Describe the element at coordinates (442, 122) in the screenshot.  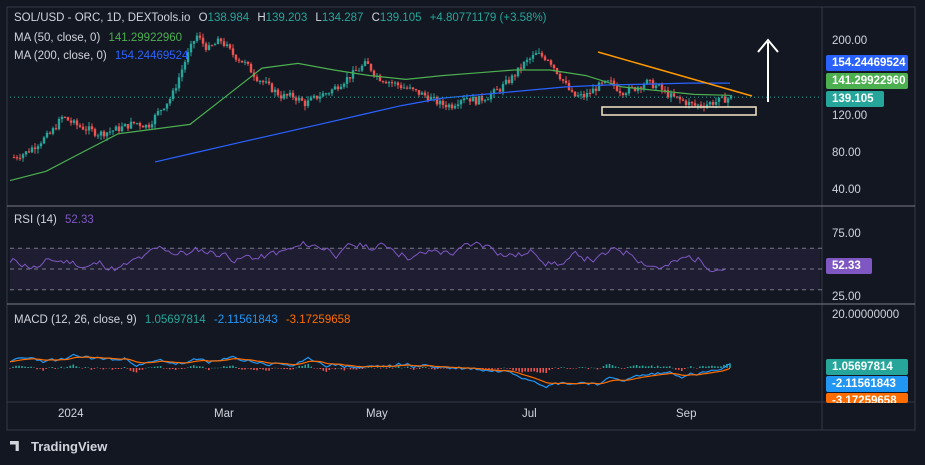
I see `ma200-line` at that location.